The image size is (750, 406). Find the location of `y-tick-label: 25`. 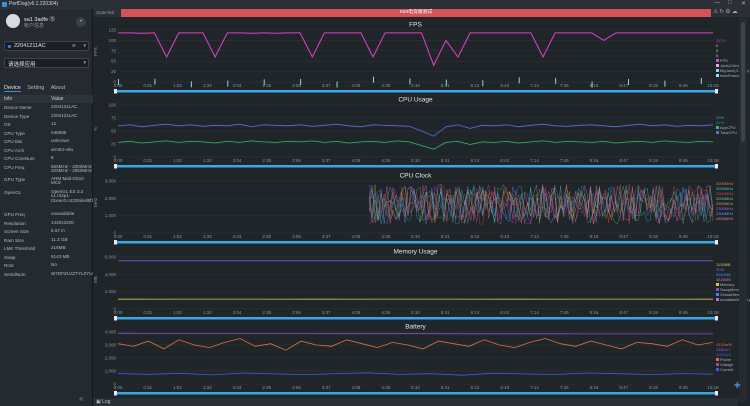

y-tick-label: 25 is located at coordinates (114, 71).